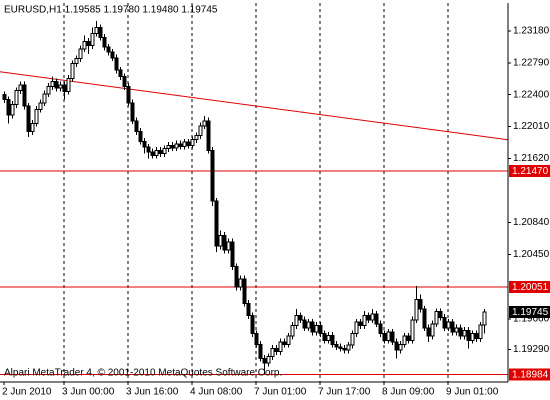 This screenshot has height=400, width=550. Describe the element at coordinates (27, 392) in the screenshot. I see `x-tick-label: 2 Jun 2010` at that location.